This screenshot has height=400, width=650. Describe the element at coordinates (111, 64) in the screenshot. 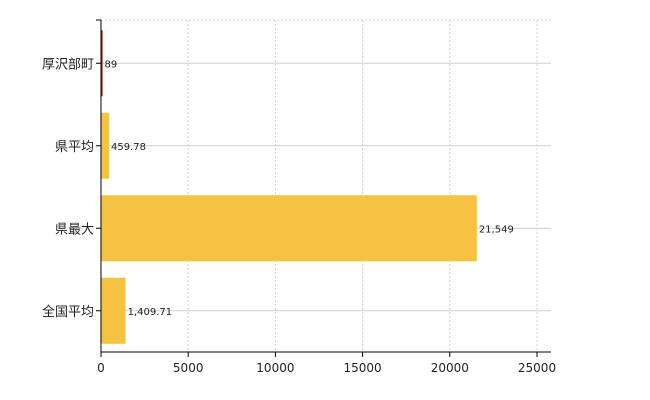

I see `data-label: 89` at that location.